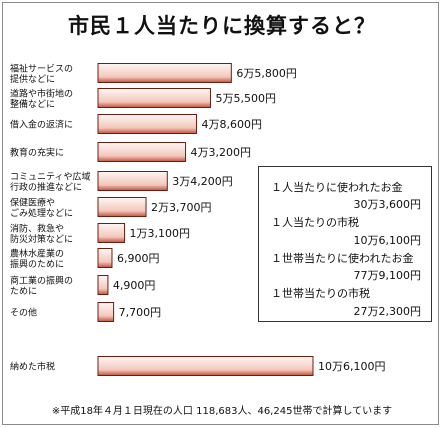 This screenshot has width=444, height=428. Describe the element at coordinates (352, 366) in the screenshot. I see `value-label: 10万6,100円` at that location.